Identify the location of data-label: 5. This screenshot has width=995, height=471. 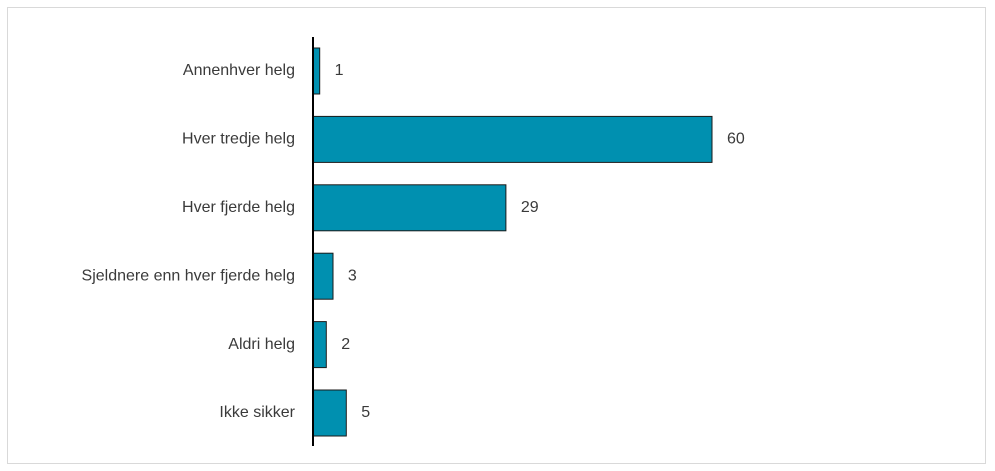
(365, 412).